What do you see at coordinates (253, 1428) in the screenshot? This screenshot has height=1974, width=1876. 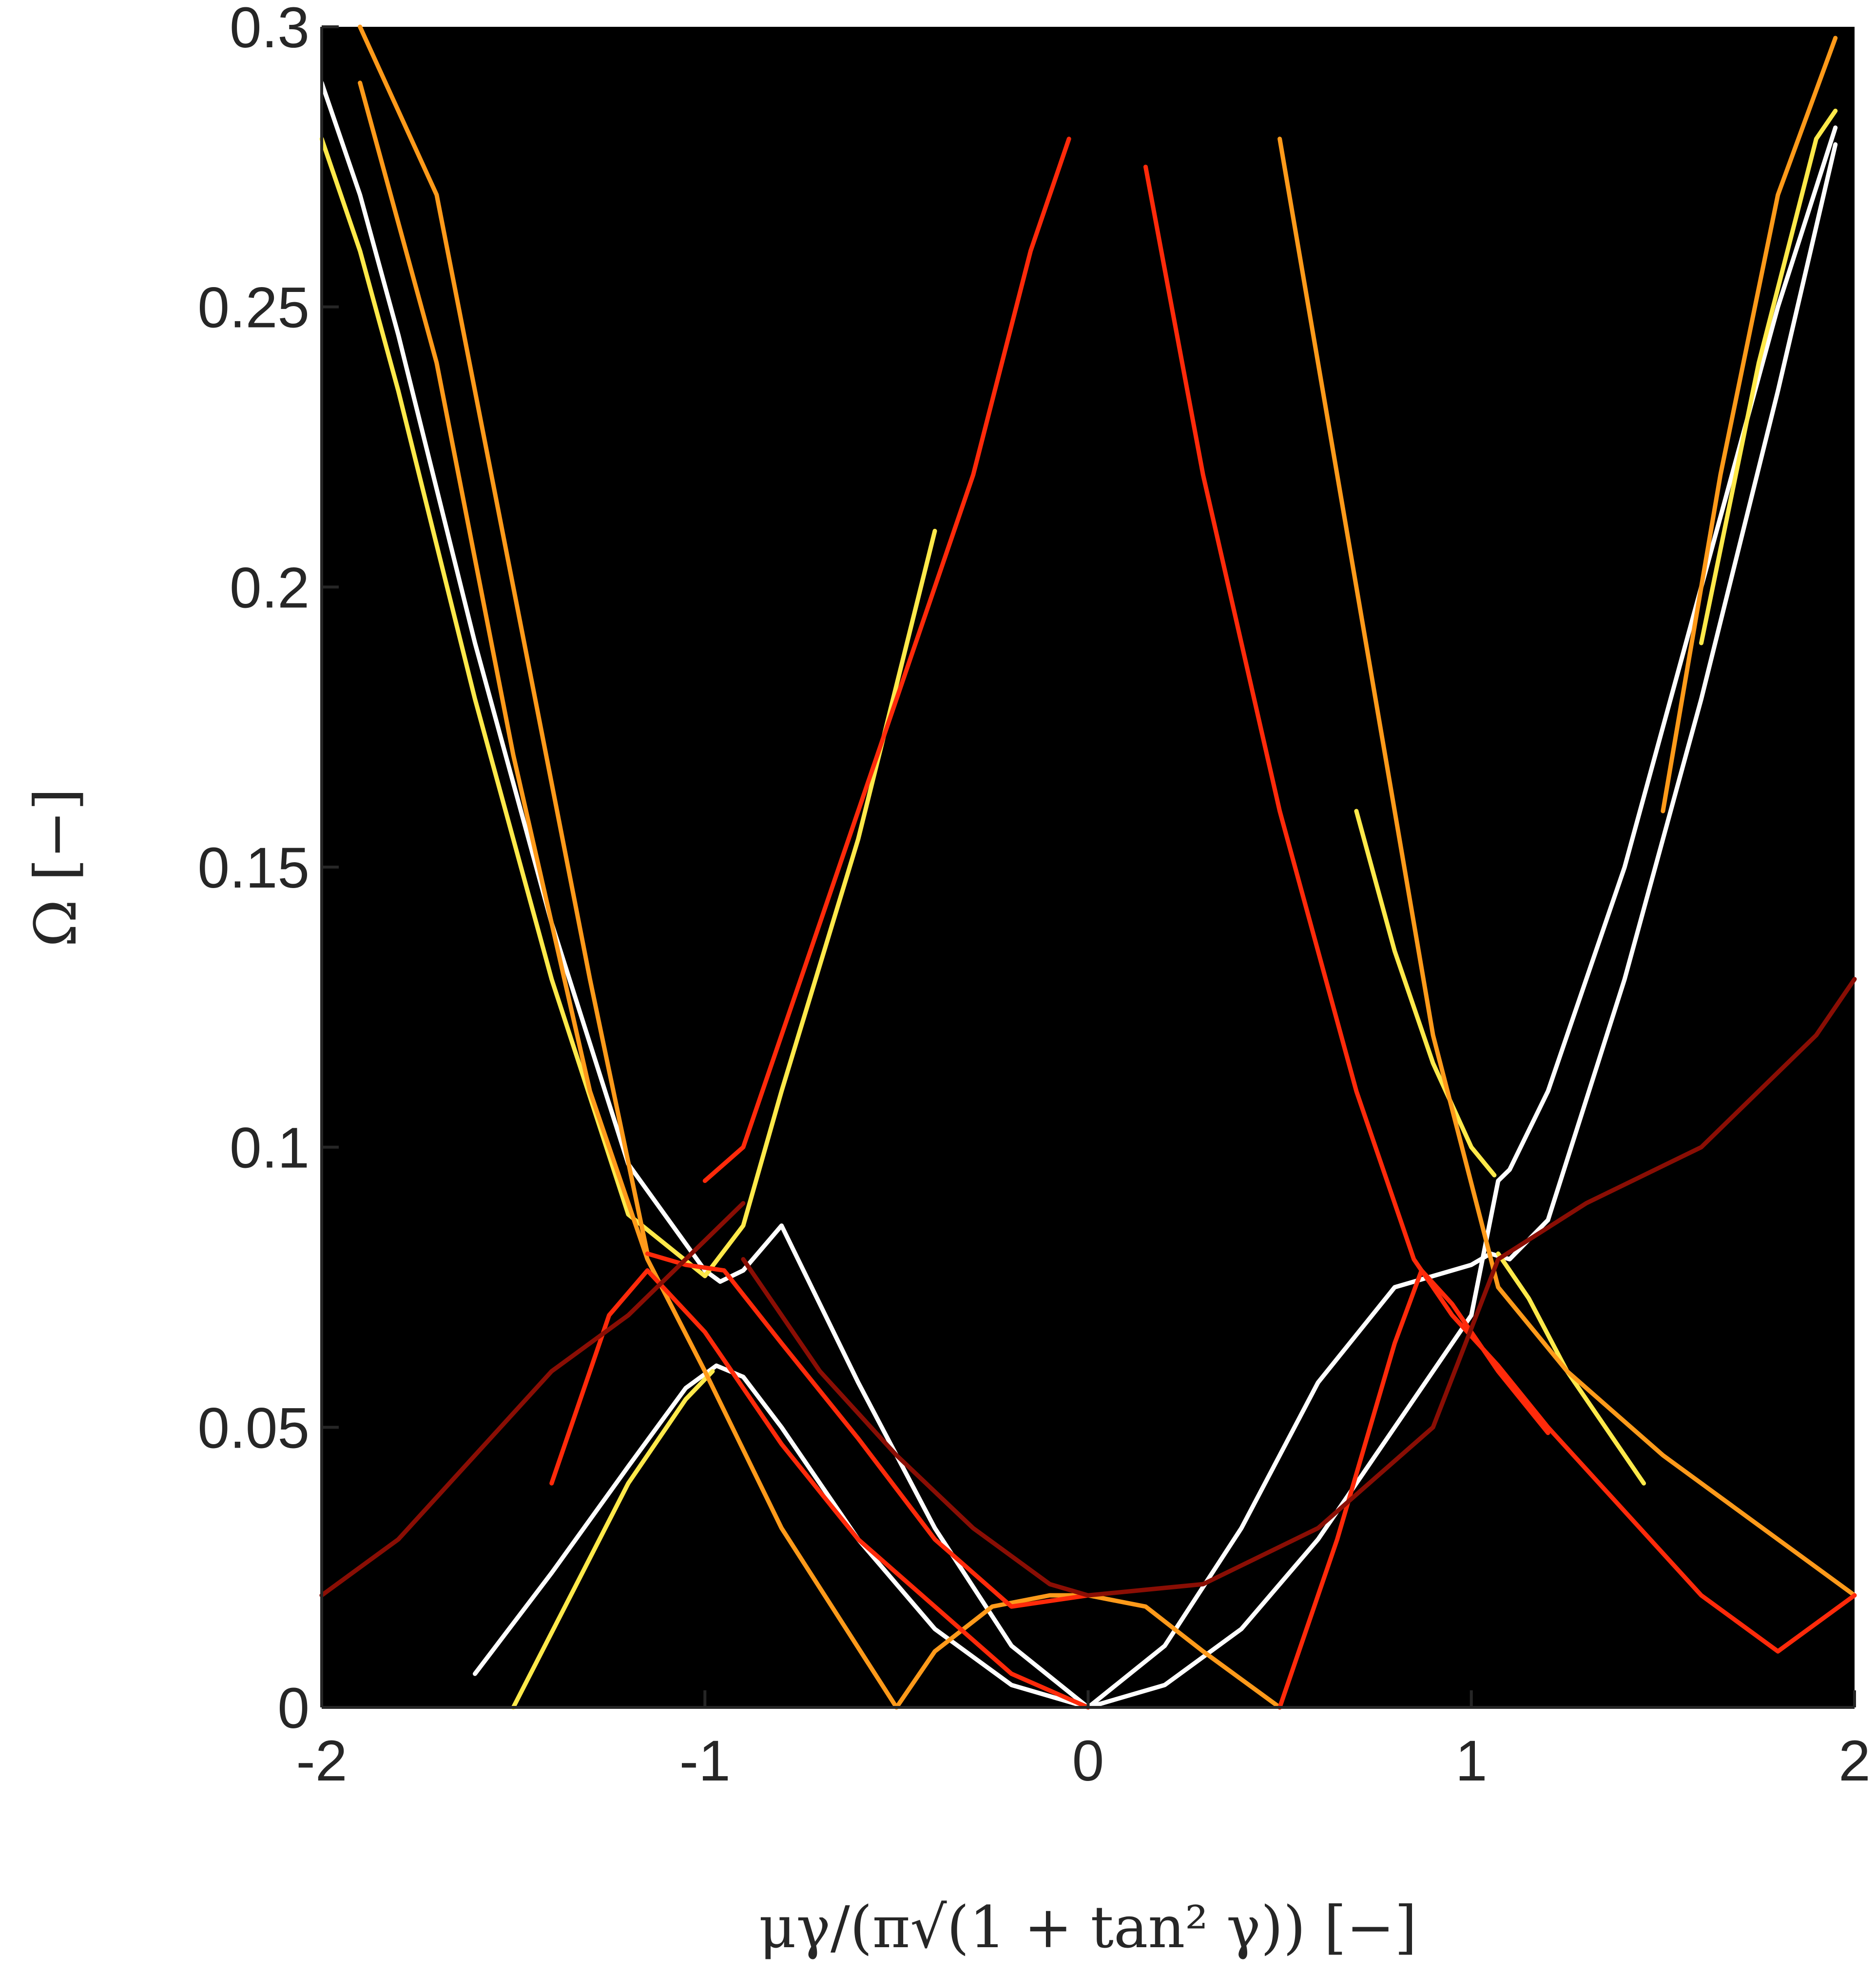 I see `y-tick-label: 0.05` at bounding box center [253, 1428].